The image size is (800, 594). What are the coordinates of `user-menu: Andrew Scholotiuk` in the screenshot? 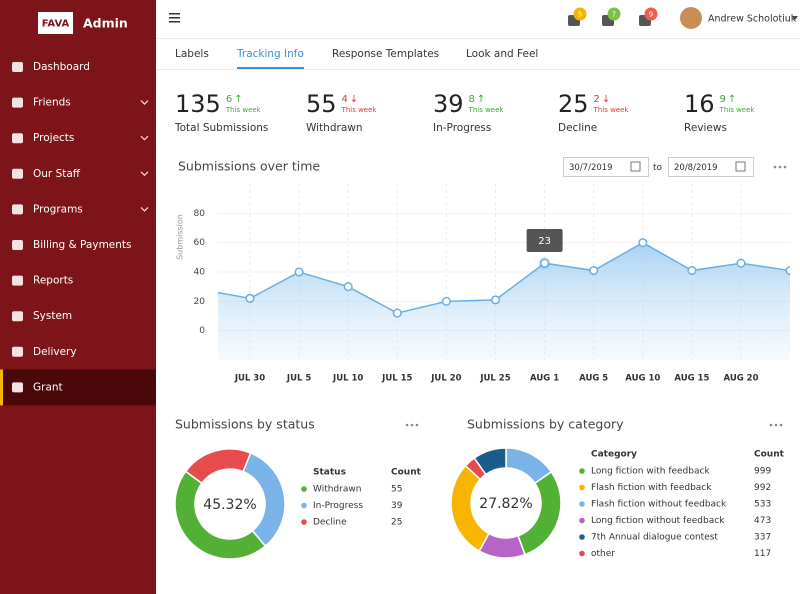 It's located at (739, 18).